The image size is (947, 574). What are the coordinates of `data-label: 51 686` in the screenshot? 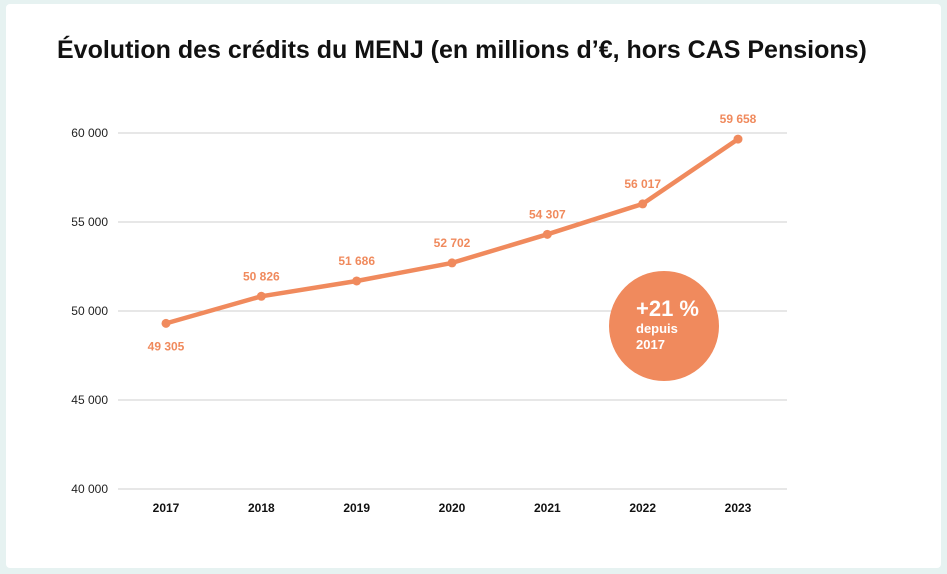 It's located at (356, 261).